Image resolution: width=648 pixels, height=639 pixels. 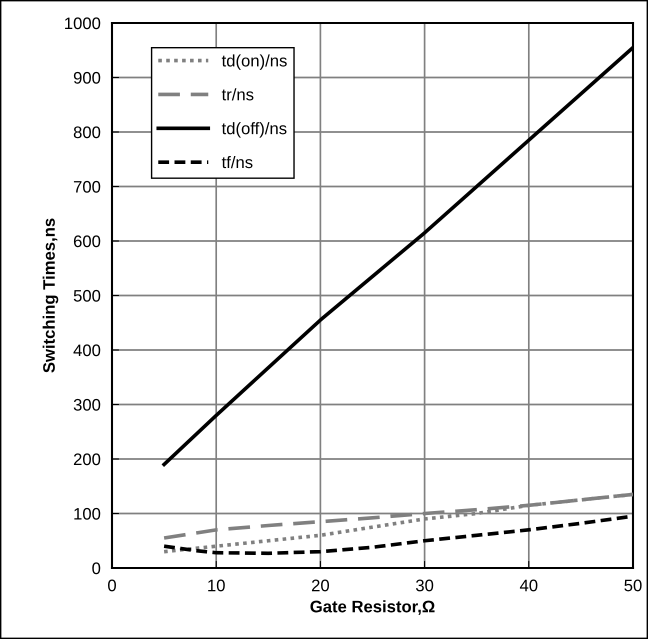 I want to click on legend-label: td(off)/ns, so click(x=254, y=130).